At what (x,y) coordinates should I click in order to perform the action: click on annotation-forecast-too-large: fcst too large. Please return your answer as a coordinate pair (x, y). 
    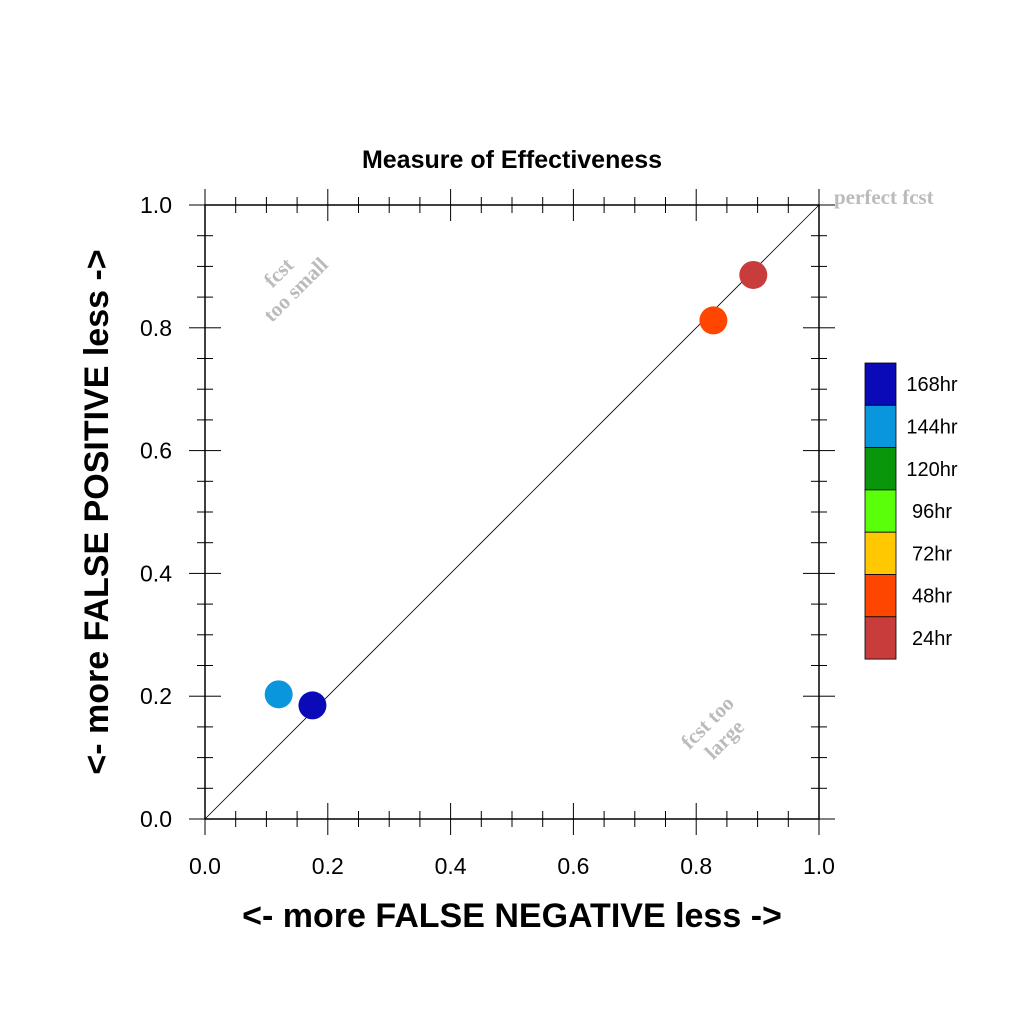
    Looking at the image, I should click on (712, 727).